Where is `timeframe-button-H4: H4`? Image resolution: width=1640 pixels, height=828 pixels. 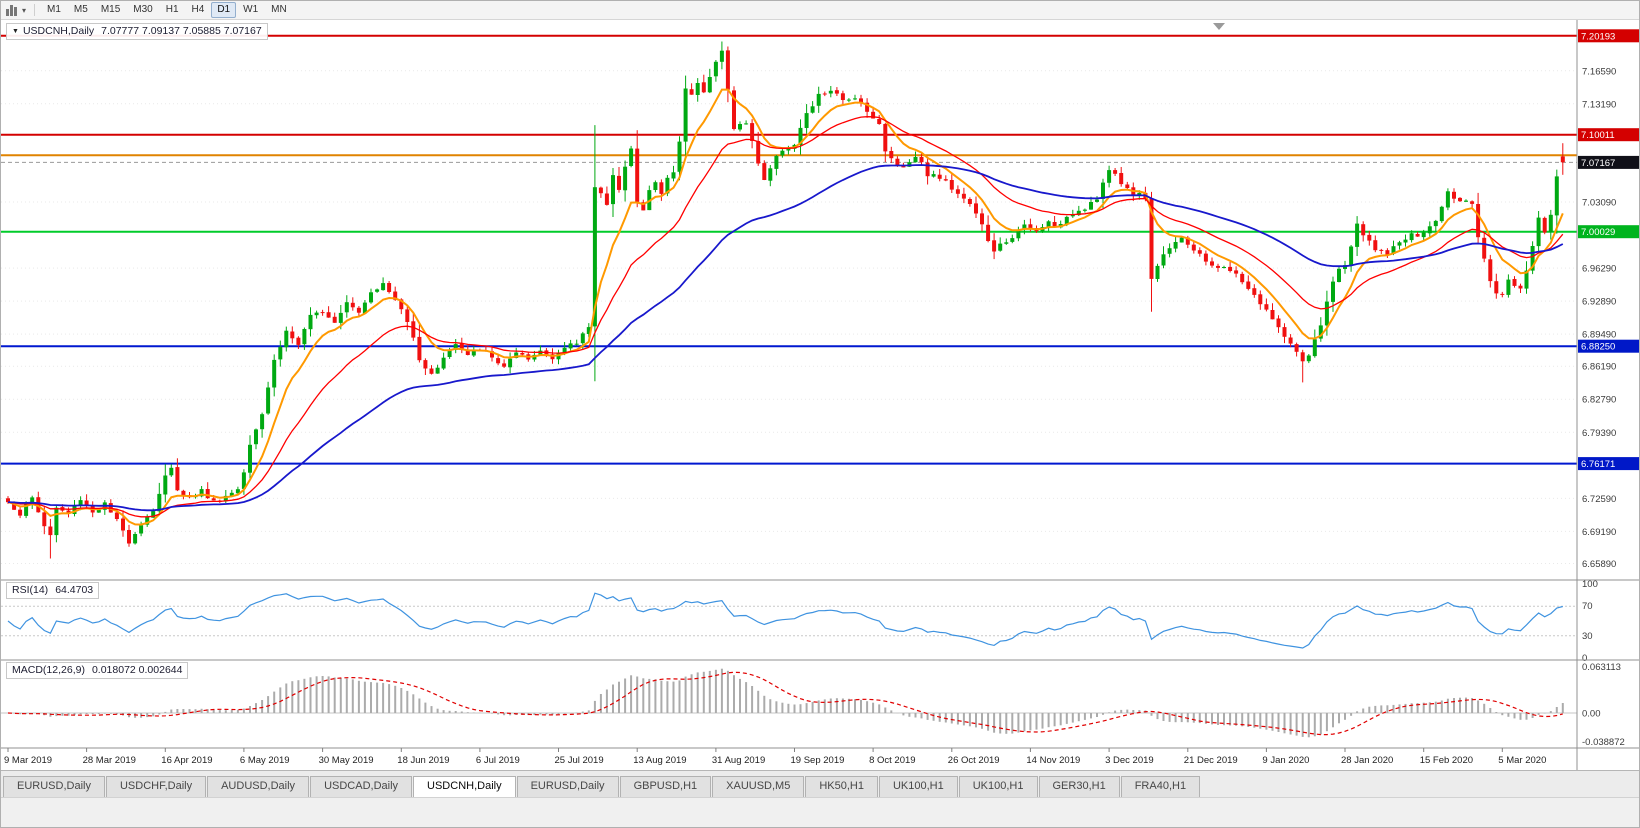
timeframe-button-H4: H4 is located at coordinates (198, 9).